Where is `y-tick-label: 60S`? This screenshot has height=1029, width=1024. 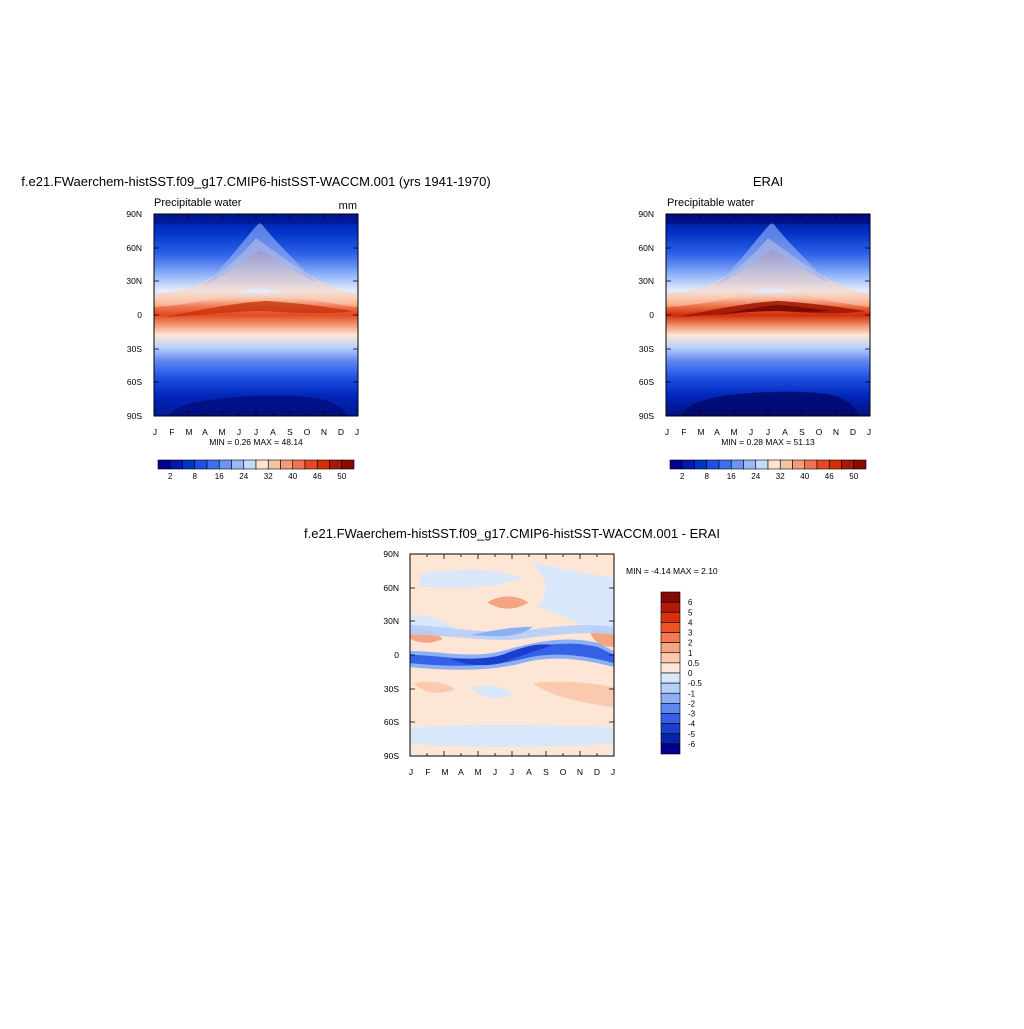
y-tick-label: 60S is located at coordinates (646, 382).